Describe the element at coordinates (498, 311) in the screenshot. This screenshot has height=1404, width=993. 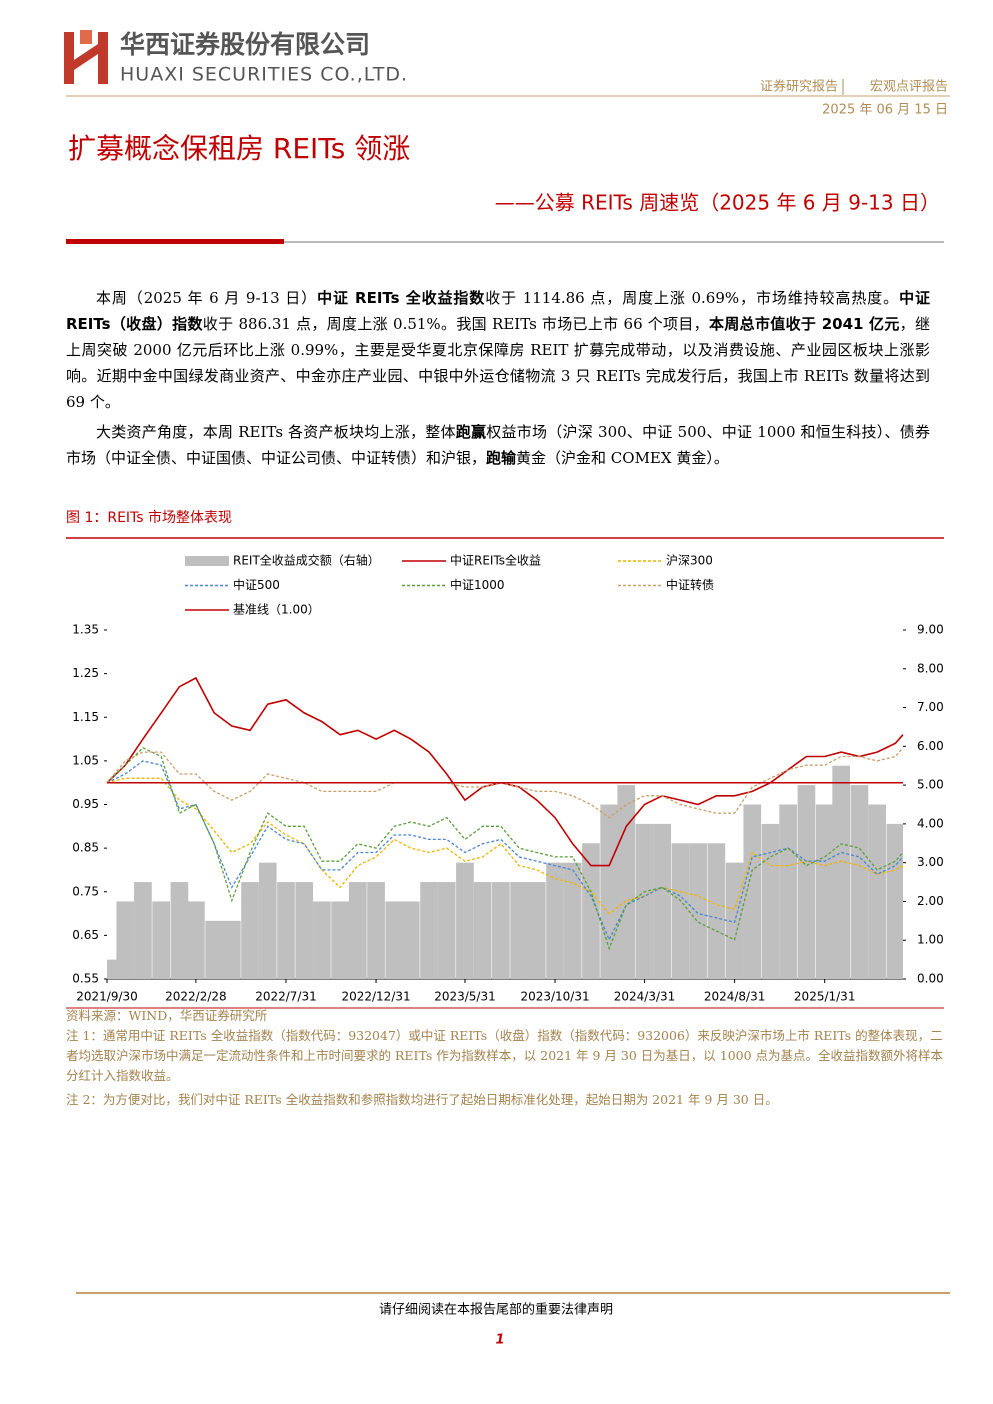
I see `bold-text: 中证 REITs（收盘）指数` at that location.